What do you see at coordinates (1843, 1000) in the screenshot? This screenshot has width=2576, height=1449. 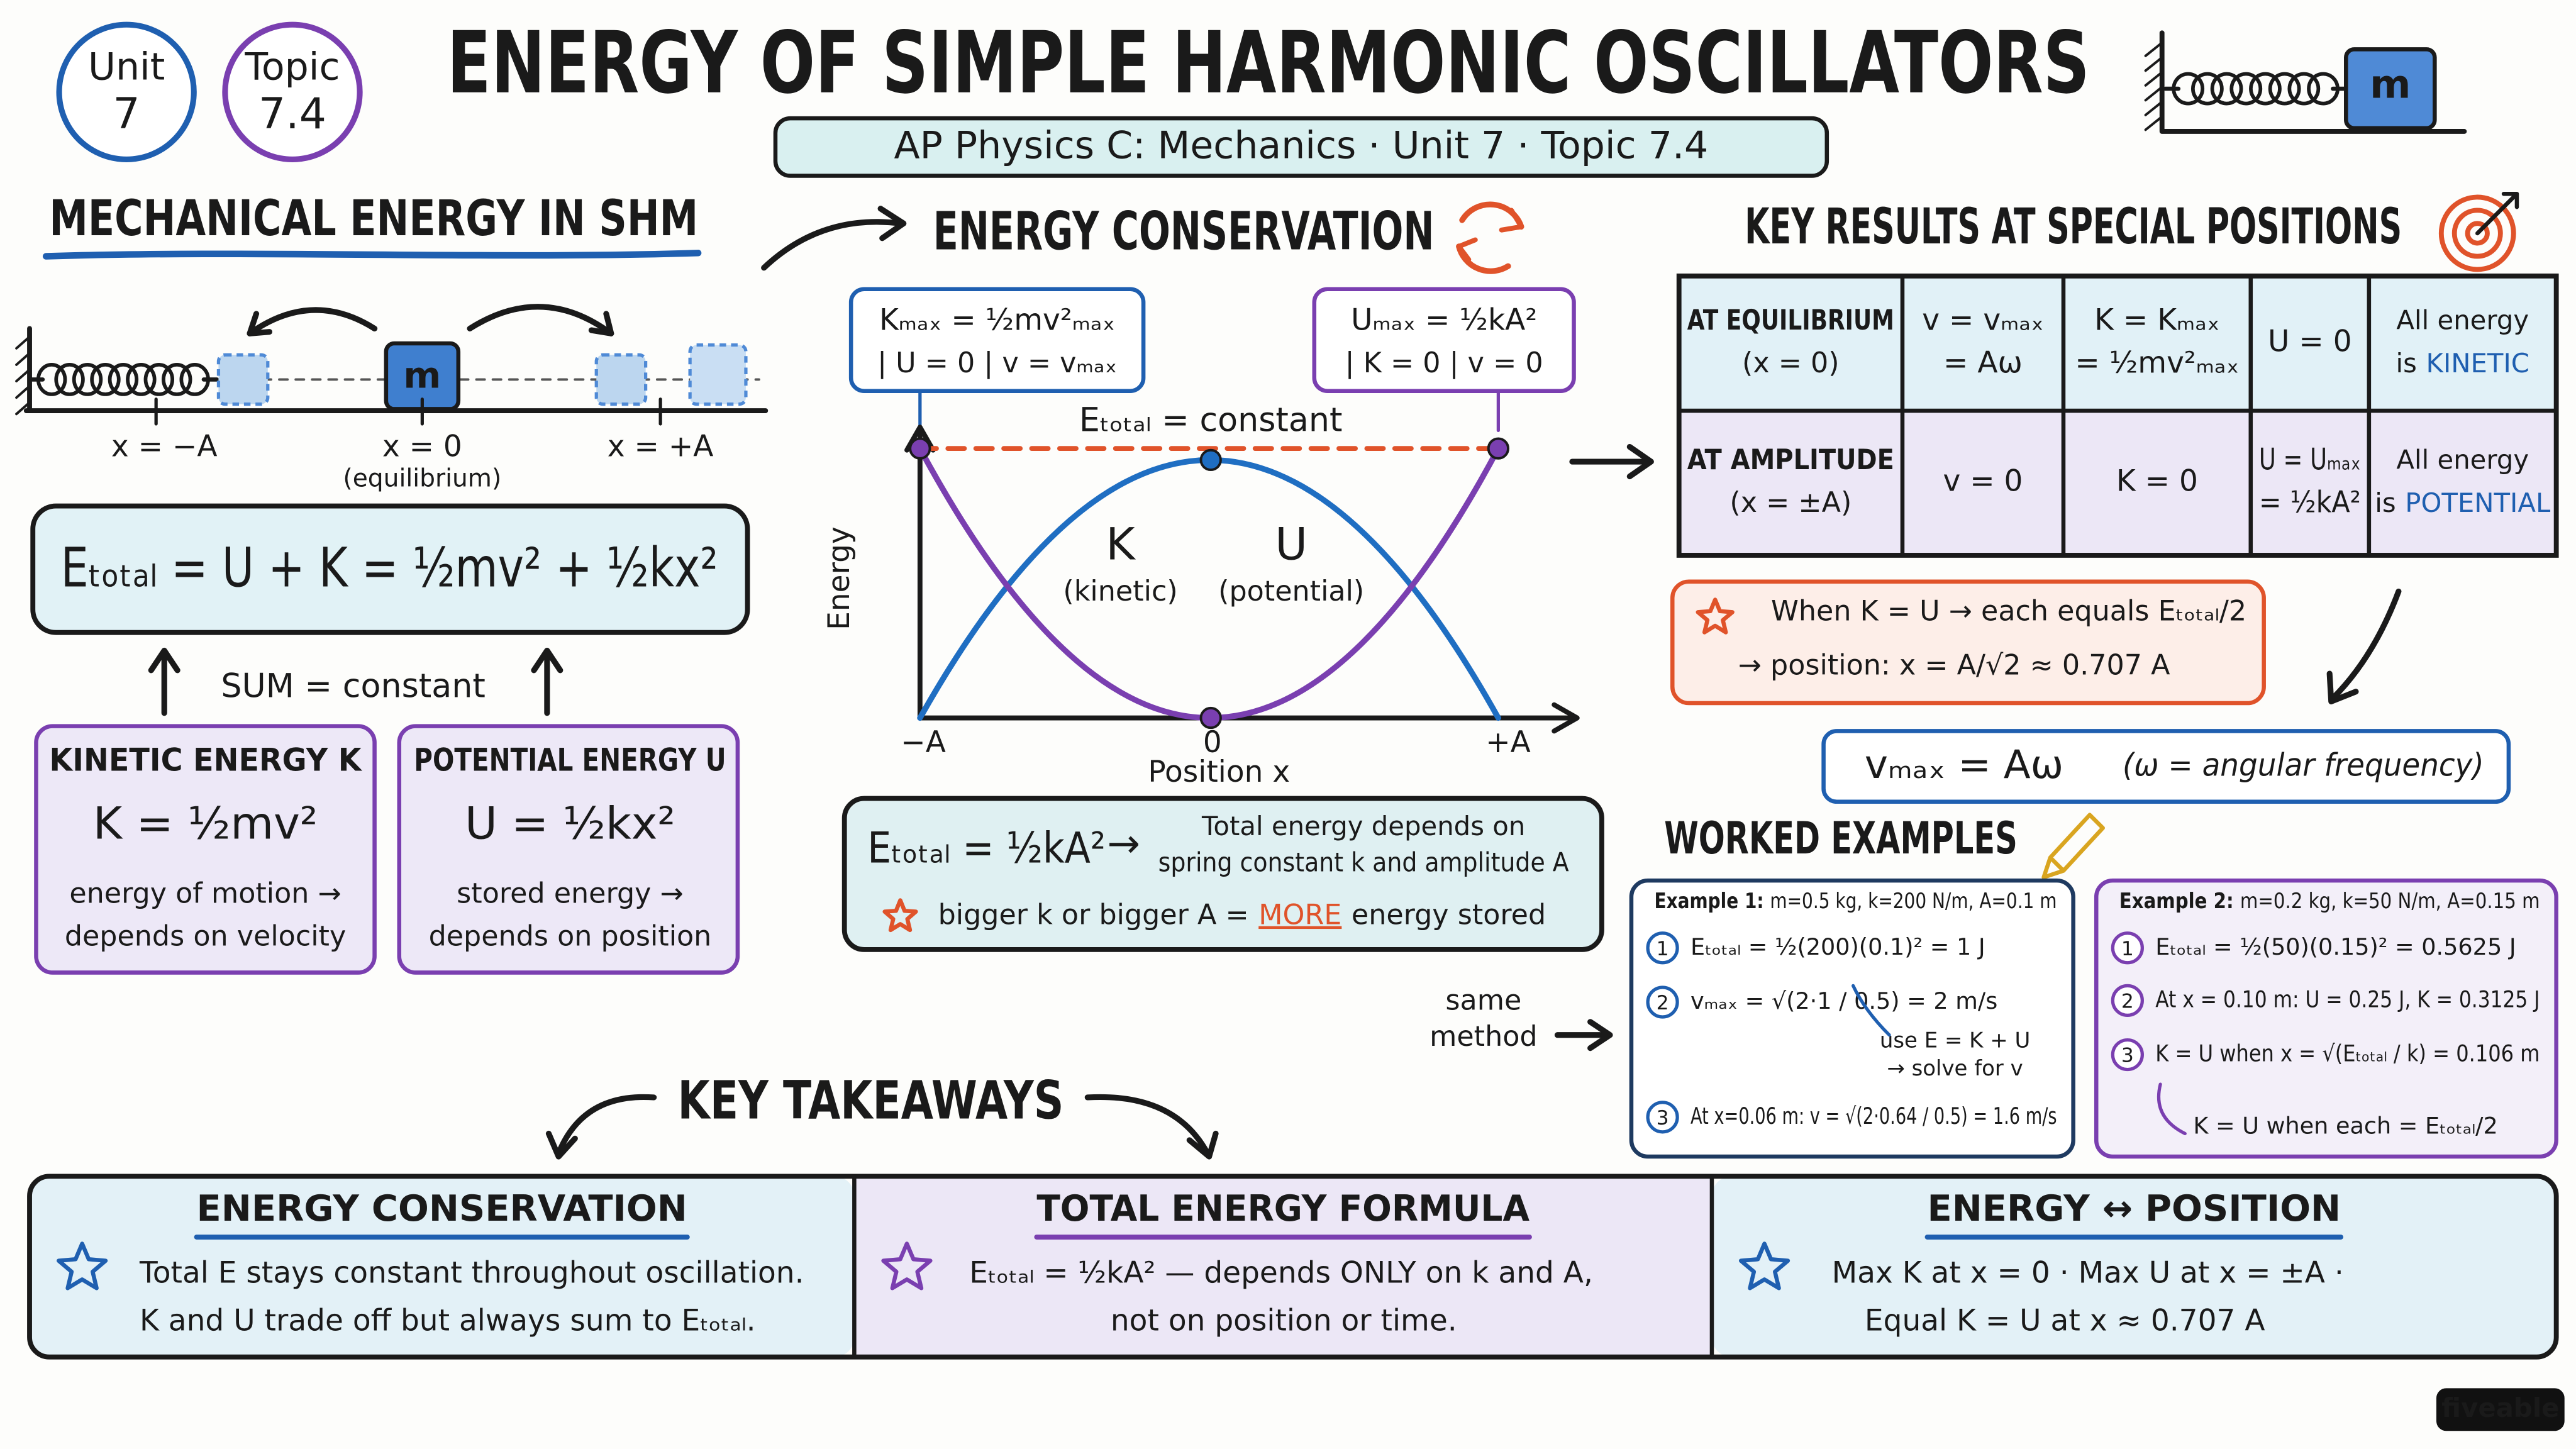 I see `step-text: vₘₐₓ = √(2·1 / 0.5) = 2 m/s` at bounding box center [1843, 1000].